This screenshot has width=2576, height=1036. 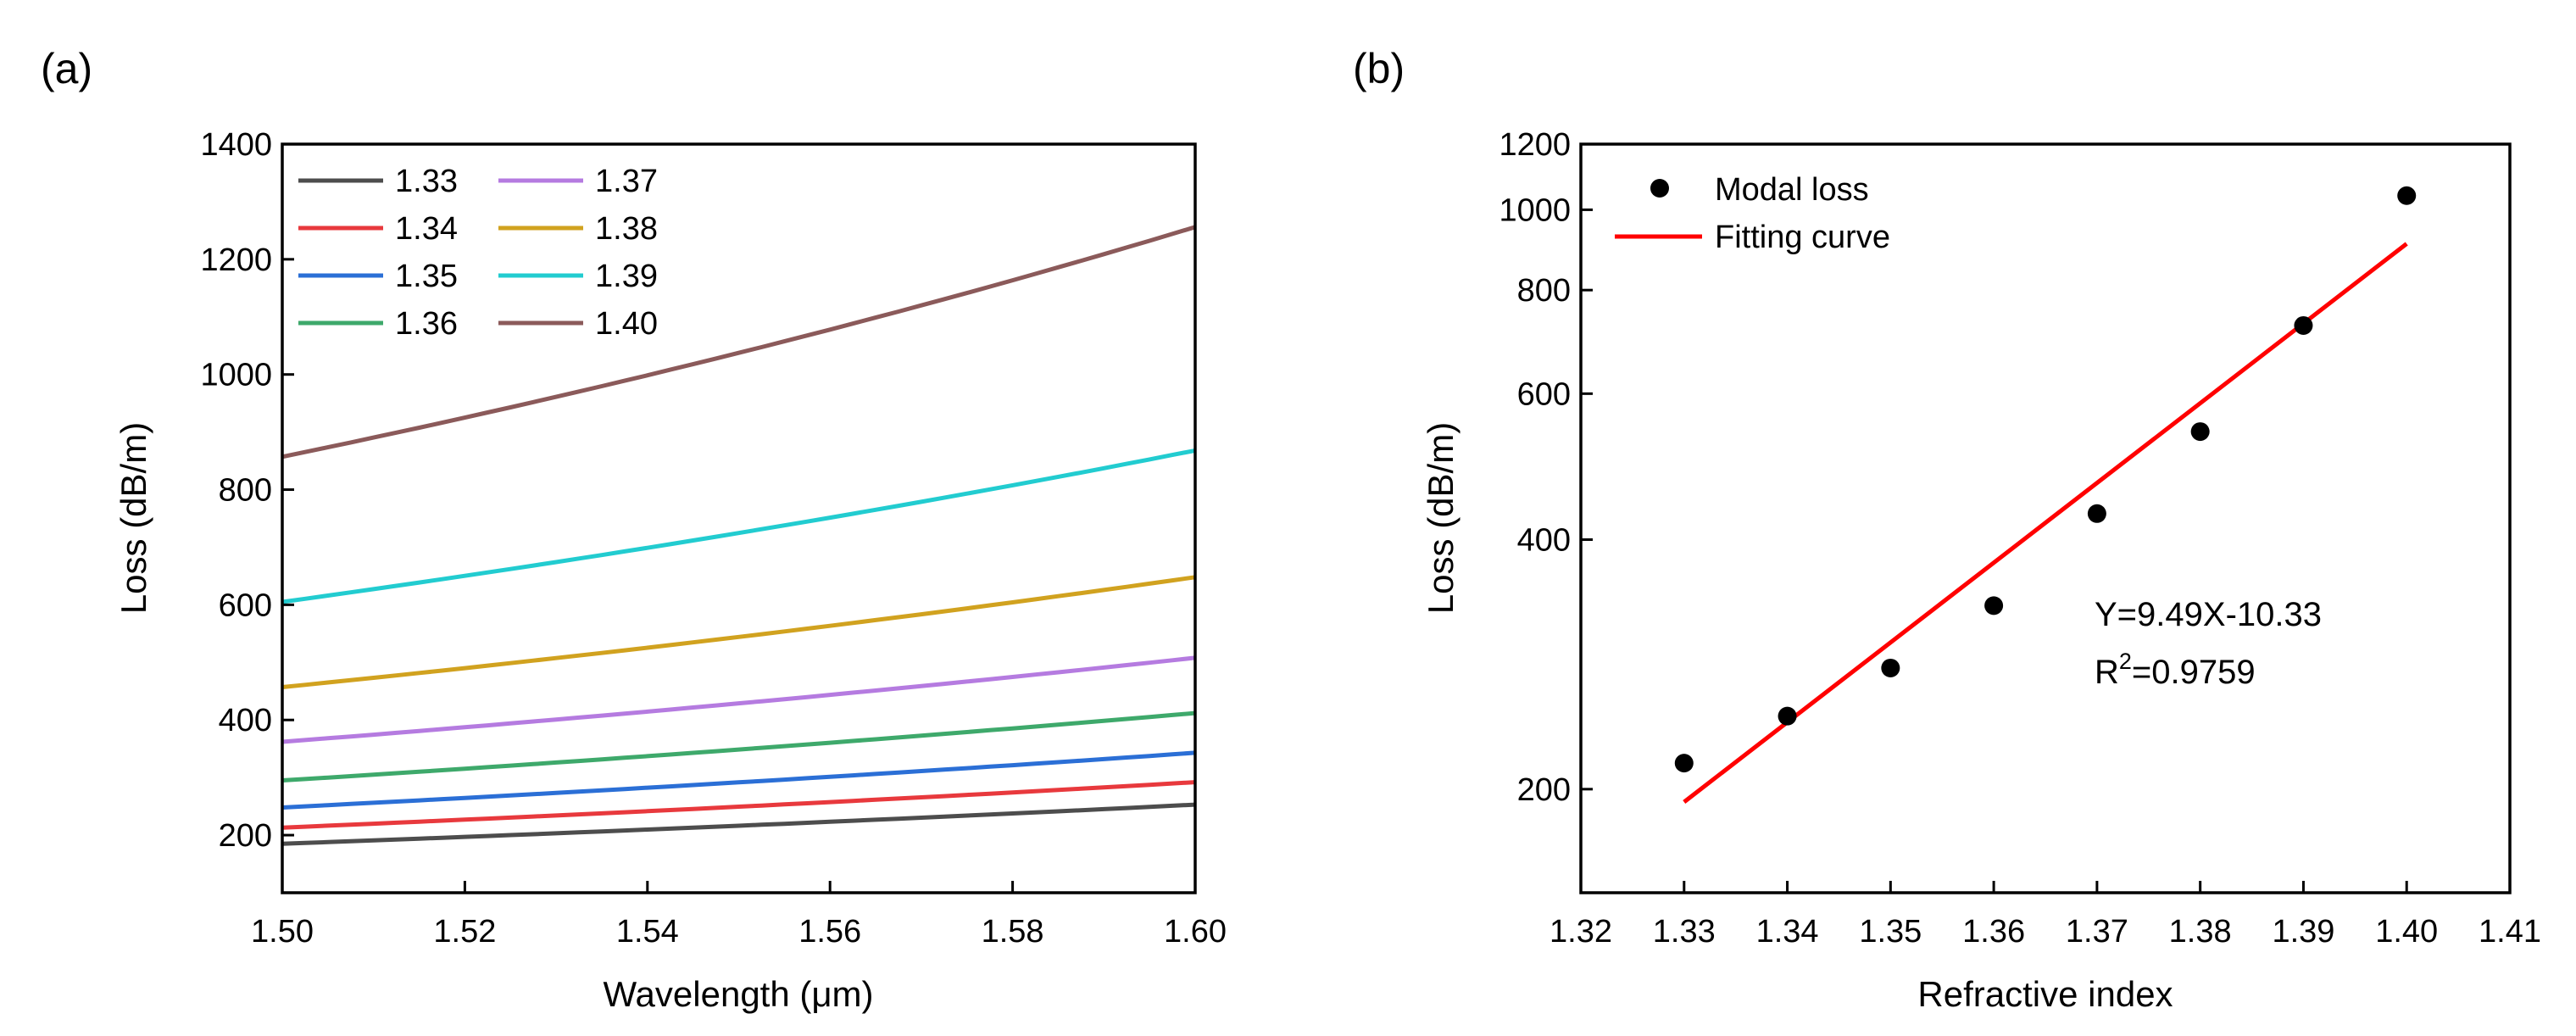 I want to click on legend-label: 1.36, so click(x=426, y=324).